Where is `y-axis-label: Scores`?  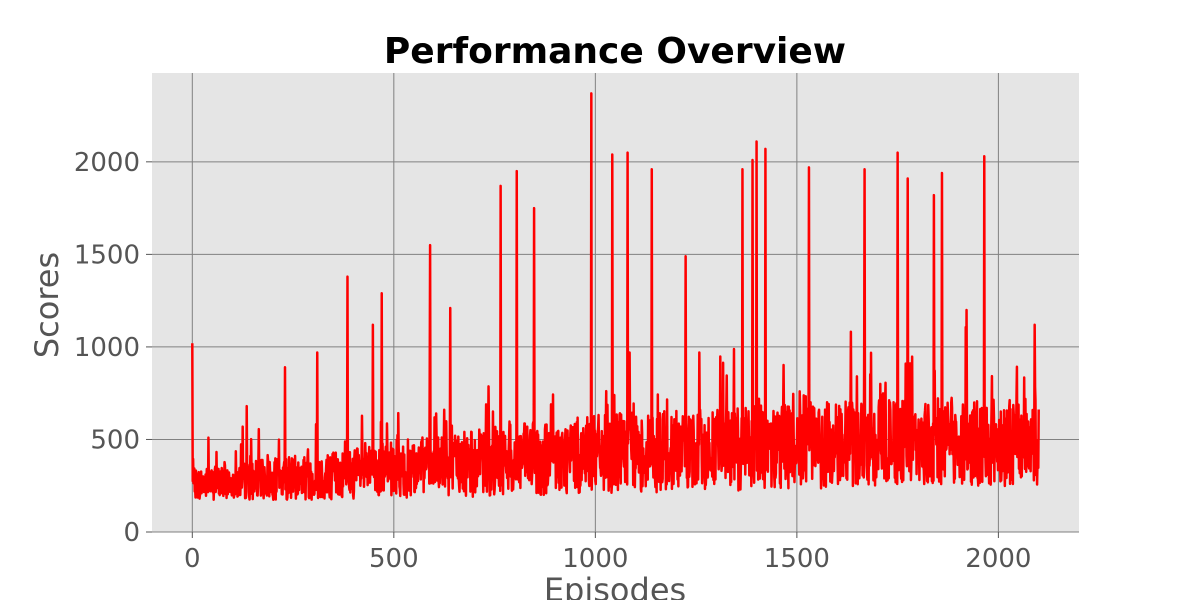 y-axis-label: Scores is located at coordinates (47, 305).